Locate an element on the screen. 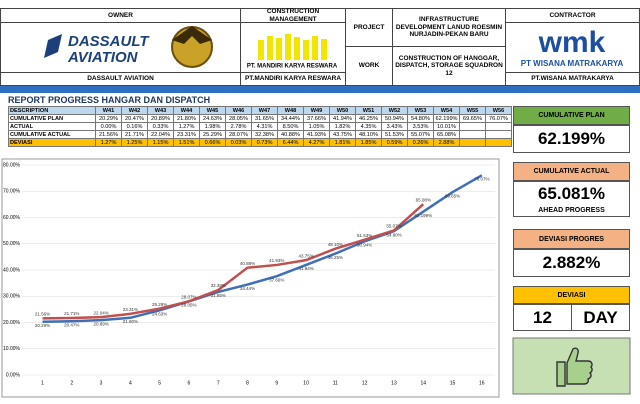  column-header: W47 is located at coordinates (264, 110).